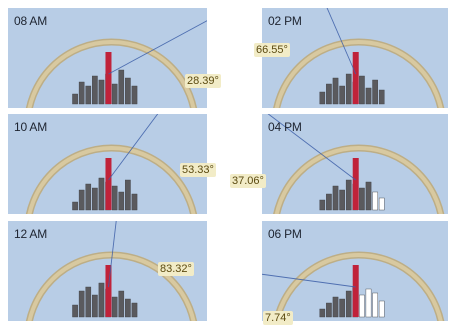  What do you see at coordinates (272, 50) in the screenshot?
I see `sun-angle-label: 66.55°` at bounding box center [272, 50].